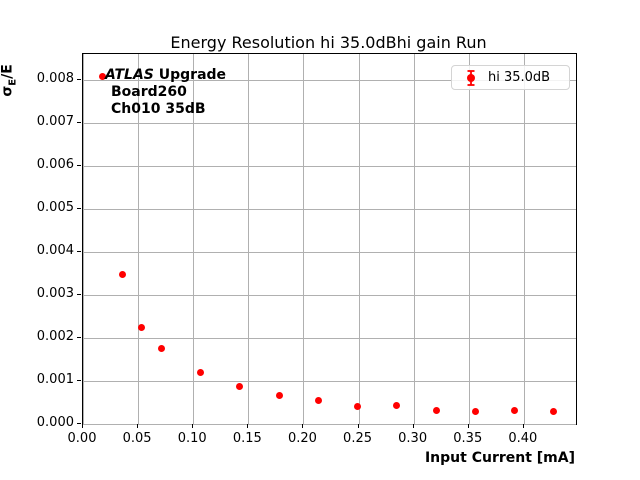  What do you see at coordinates (471, 77) in the screenshot?
I see `errorbar-marker-icon` at bounding box center [471, 77].